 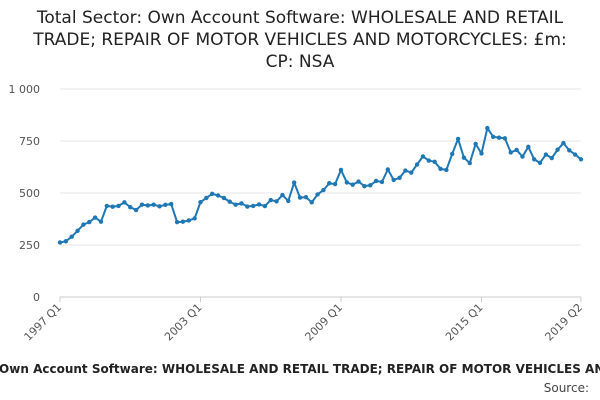 What do you see at coordinates (29, 193) in the screenshot?
I see `y-tick-label: 500` at bounding box center [29, 193].